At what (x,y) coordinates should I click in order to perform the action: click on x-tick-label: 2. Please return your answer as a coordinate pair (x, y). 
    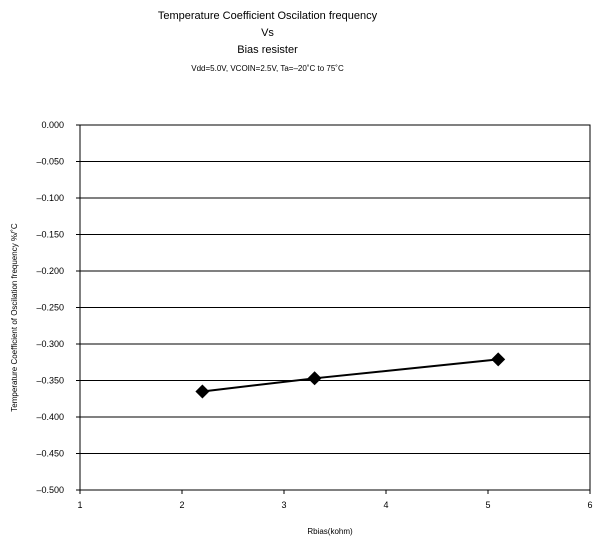
    Looking at the image, I should click on (181, 505).